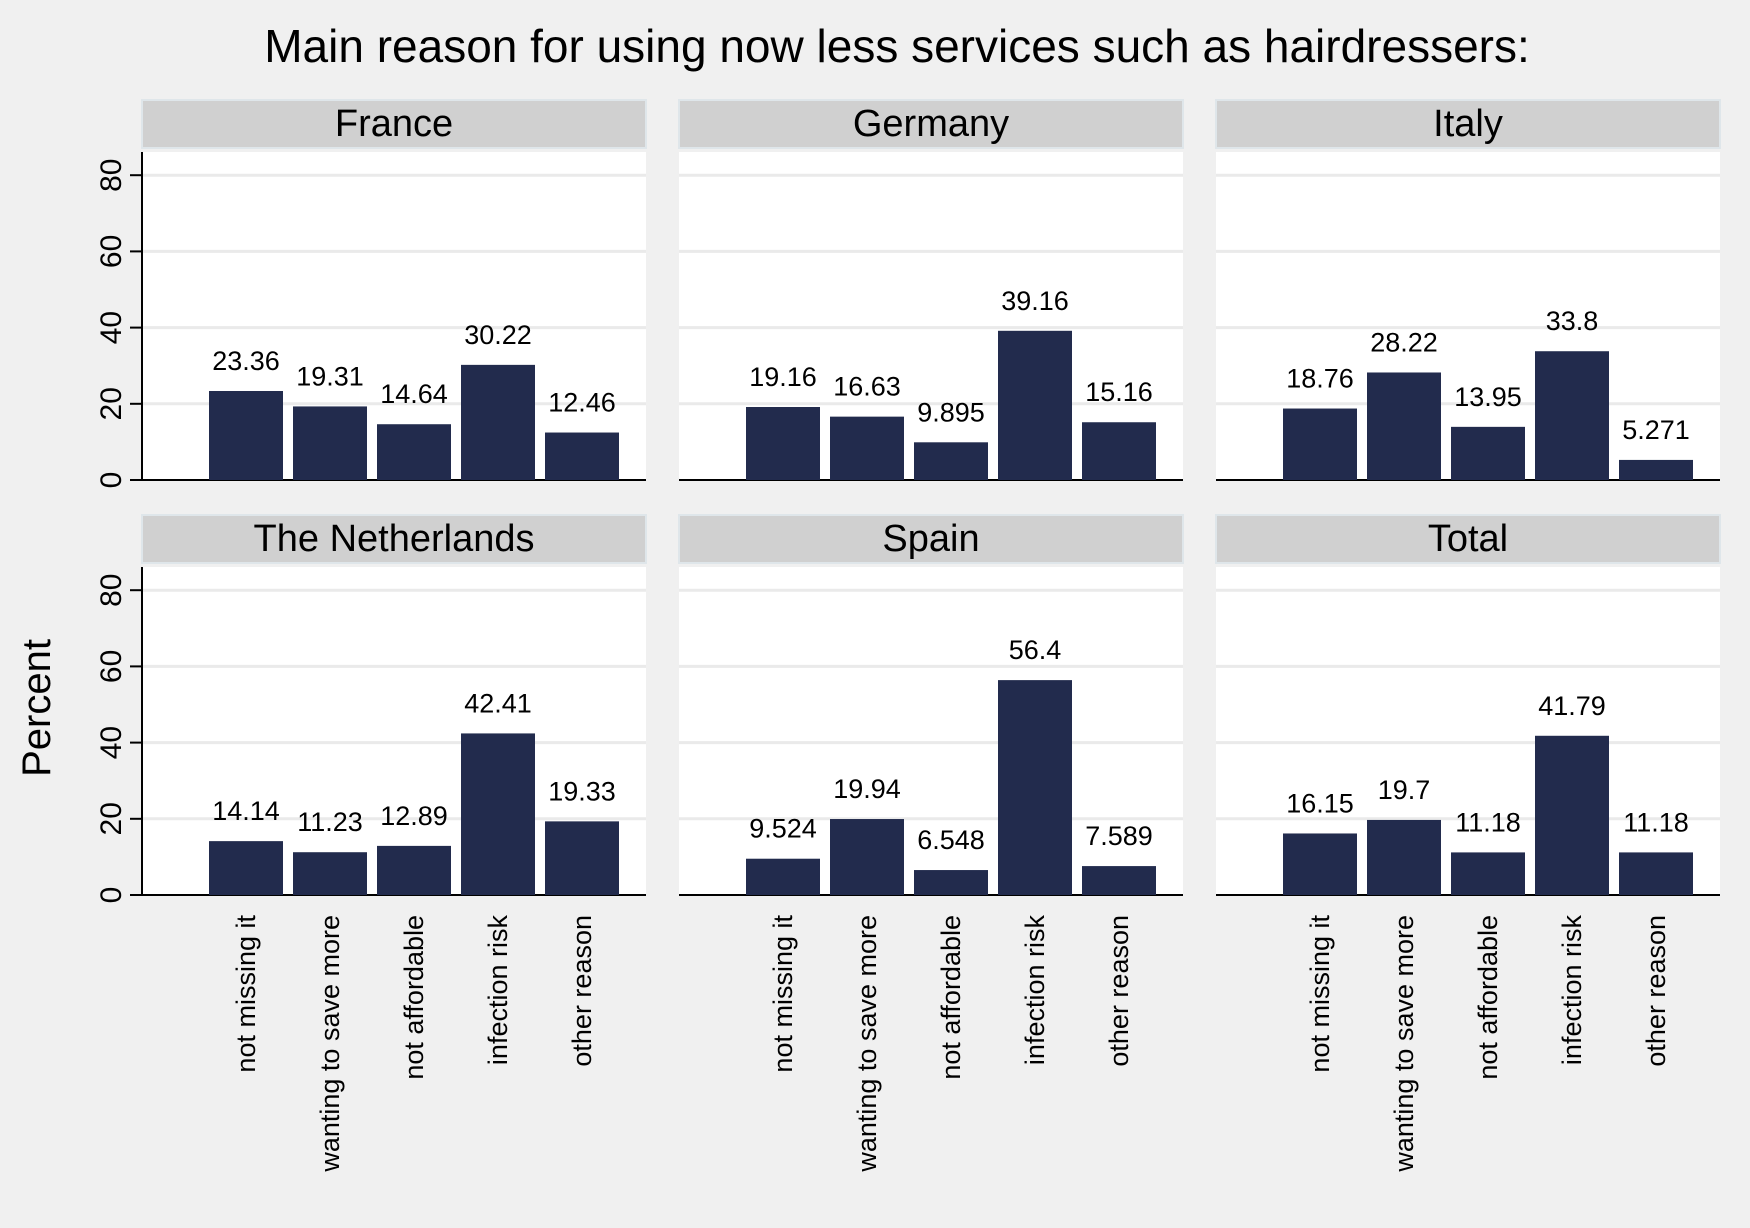 The width and height of the screenshot is (1750, 1228). What do you see at coordinates (1488, 397) in the screenshot?
I see `bar-label-italy-not-affordable: 13.95` at bounding box center [1488, 397].